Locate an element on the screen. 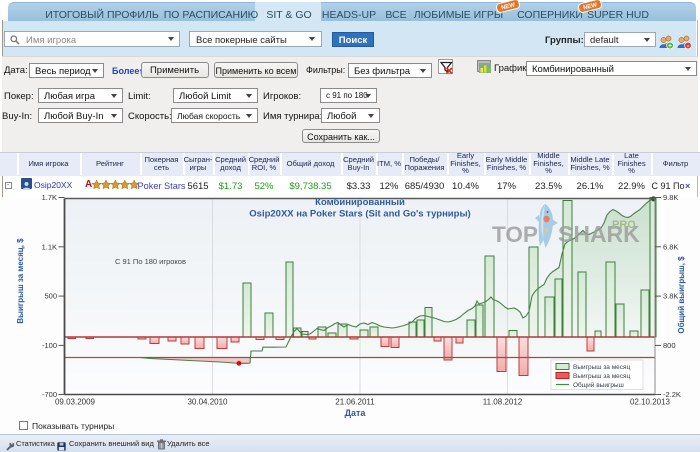  svg-text: Выигрыш за месяц, $ is located at coordinates (20, 281).